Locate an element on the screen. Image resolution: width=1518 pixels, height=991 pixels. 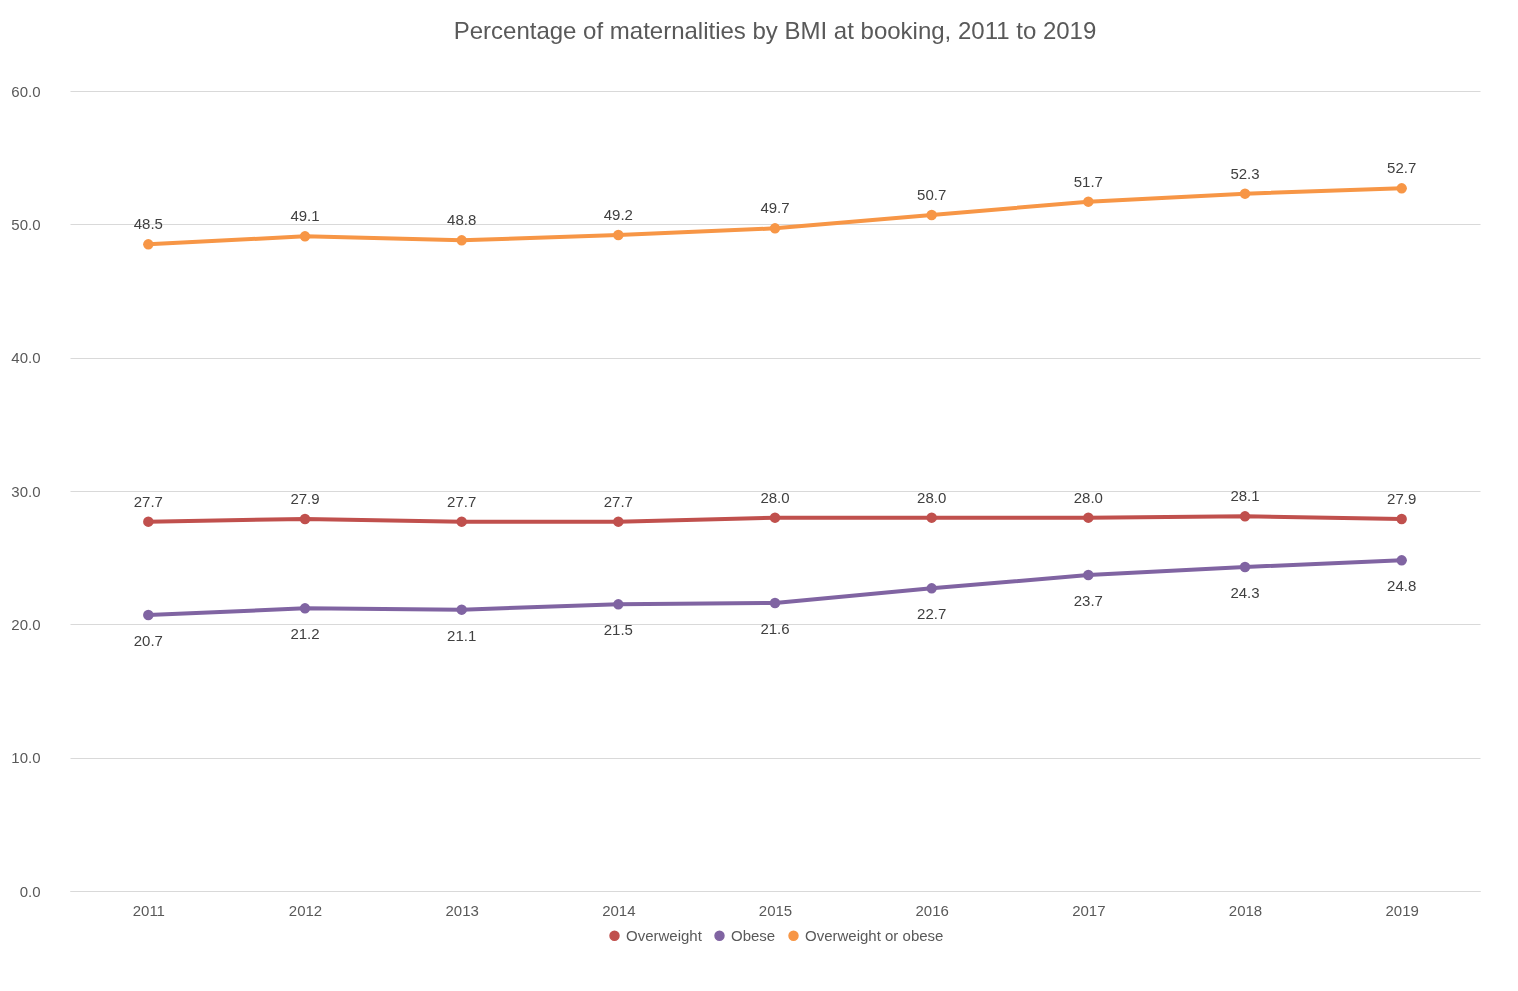
data-label: 49.1 is located at coordinates (305, 216).